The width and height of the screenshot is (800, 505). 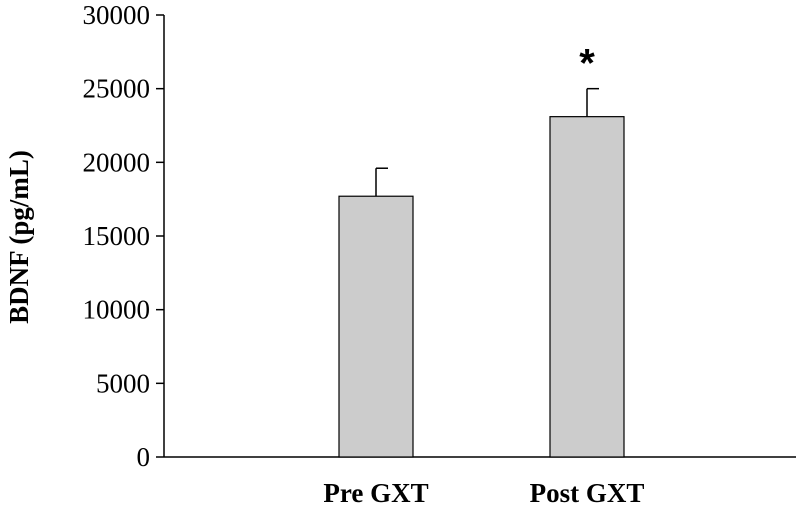 What do you see at coordinates (117, 89) in the screenshot?
I see `y-tick-label: 25000` at bounding box center [117, 89].